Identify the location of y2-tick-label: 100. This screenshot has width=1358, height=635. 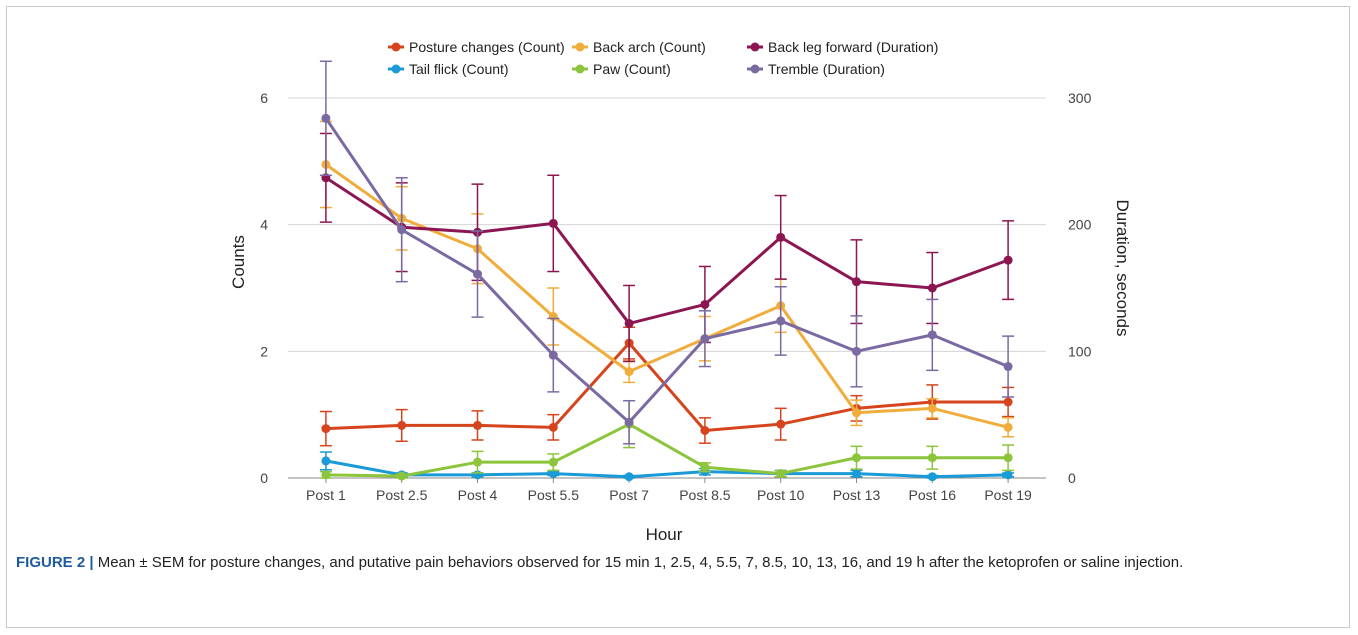
(1080, 351).